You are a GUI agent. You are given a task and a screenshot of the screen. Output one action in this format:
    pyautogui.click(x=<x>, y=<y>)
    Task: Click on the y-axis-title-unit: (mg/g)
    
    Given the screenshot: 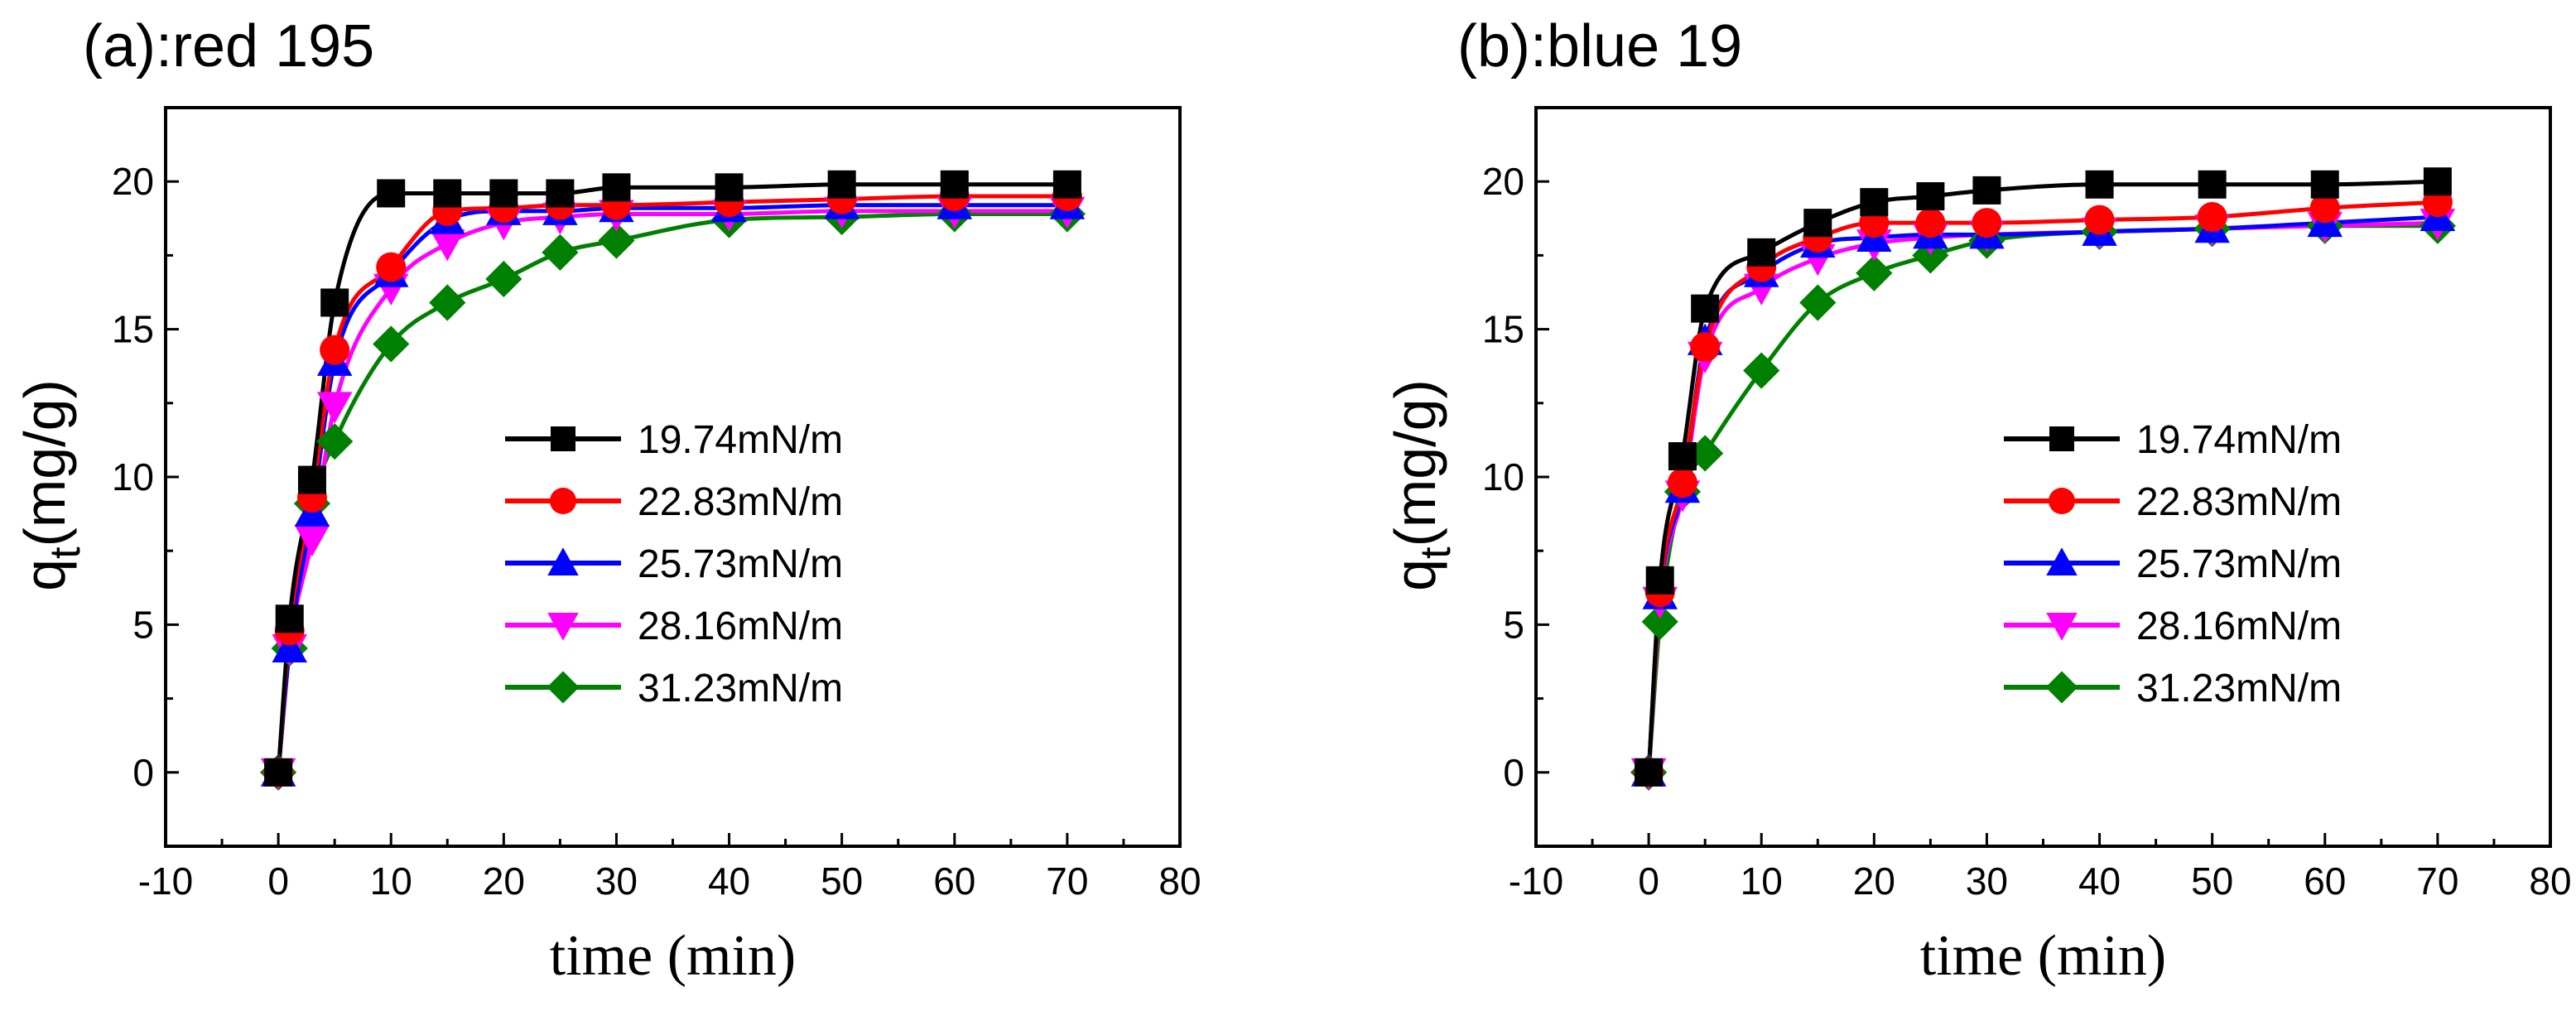 What is the action you would take?
    pyautogui.click(x=1415, y=463)
    